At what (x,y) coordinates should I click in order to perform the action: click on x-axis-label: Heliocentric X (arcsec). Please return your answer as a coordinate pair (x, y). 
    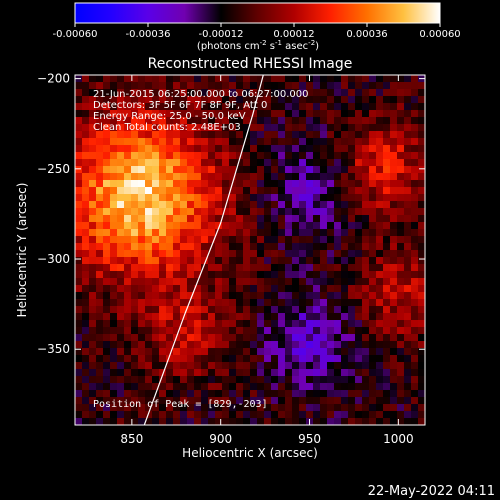
    Looking at the image, I should click on (250, 453).